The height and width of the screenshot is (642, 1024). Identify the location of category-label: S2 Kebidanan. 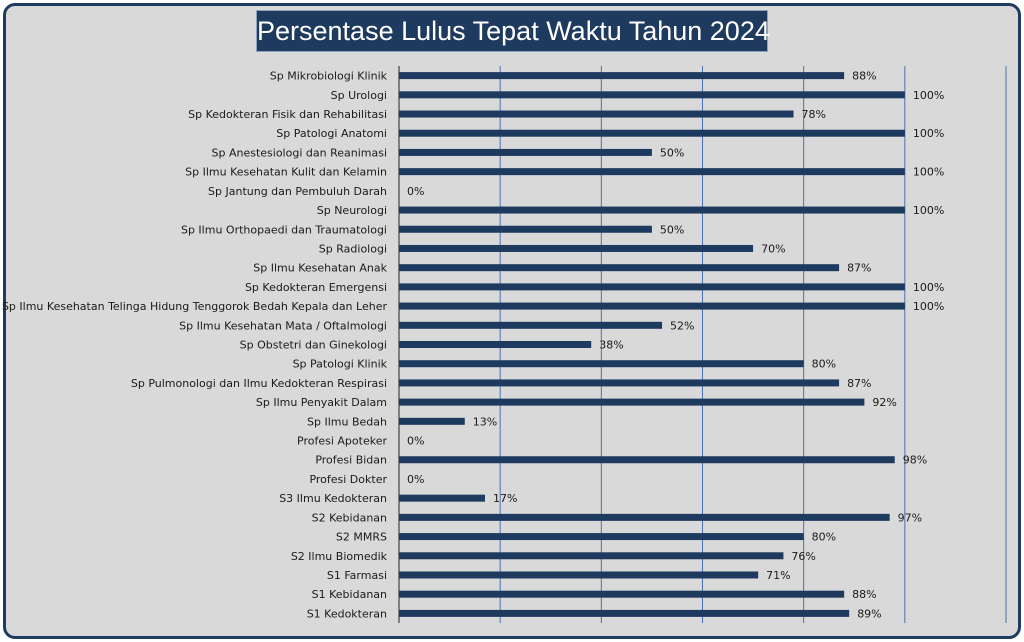
(349, 517).